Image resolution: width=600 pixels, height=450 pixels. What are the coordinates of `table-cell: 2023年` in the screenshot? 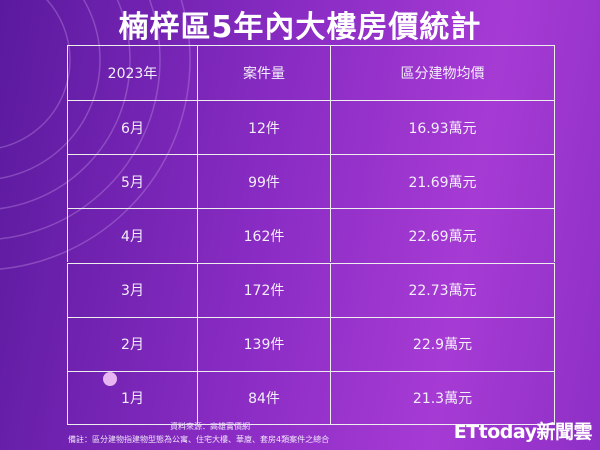 It's located at (132, 72).